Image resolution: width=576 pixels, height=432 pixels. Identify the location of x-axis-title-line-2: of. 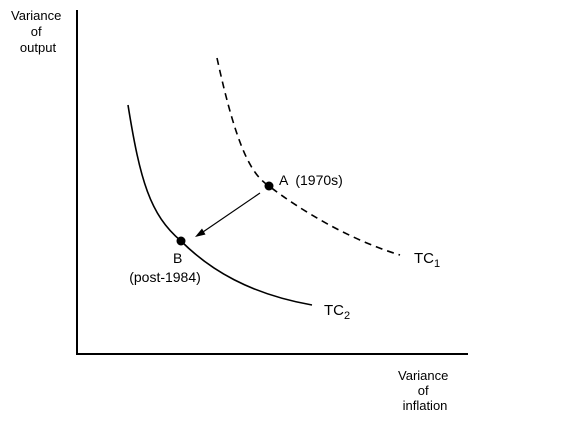
(423, 390).